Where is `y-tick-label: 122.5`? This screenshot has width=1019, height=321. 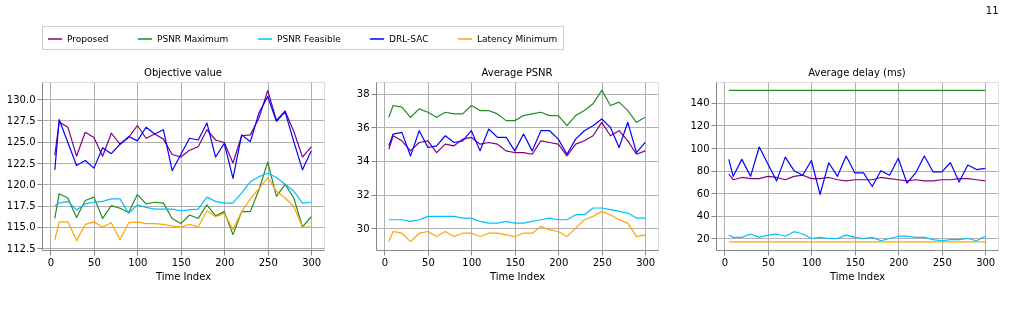
y-tick-label: 122.5 is located at coordinates (21, 163).